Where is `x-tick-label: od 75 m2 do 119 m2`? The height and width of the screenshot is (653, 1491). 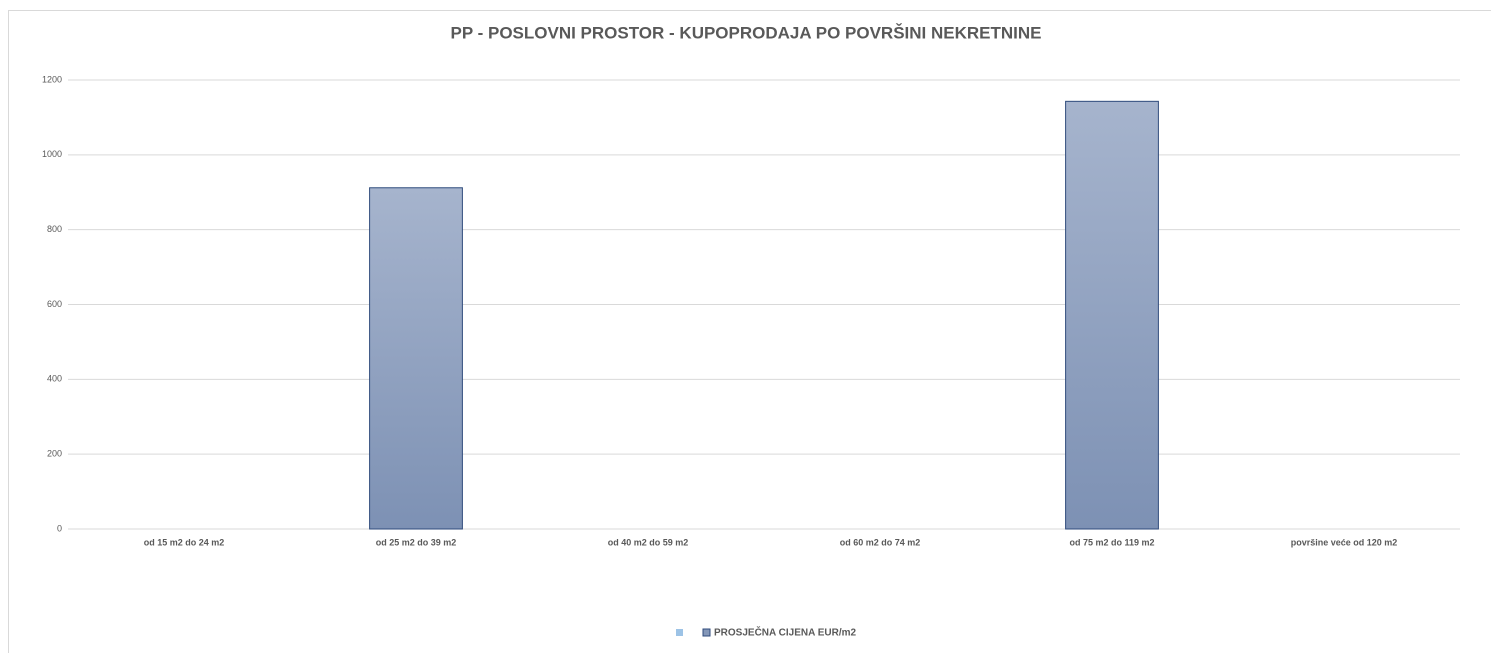 x-tick-label: od 75 m2 do 119 m2 is located at coordinates (1111, 542).